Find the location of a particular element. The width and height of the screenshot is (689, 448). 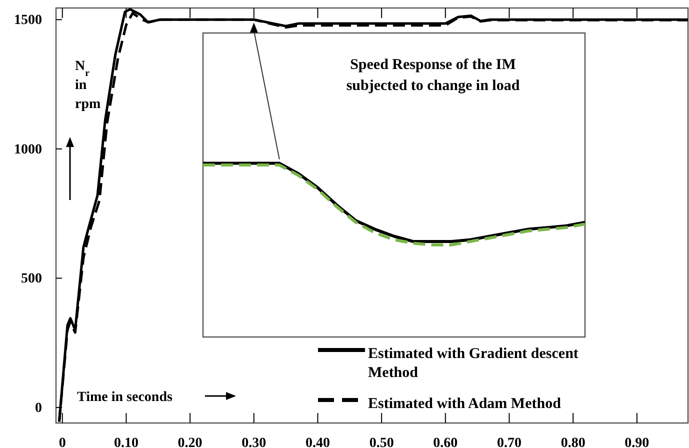

legend-label: Estimated with Adam Method is located at coordinates (465, 404).